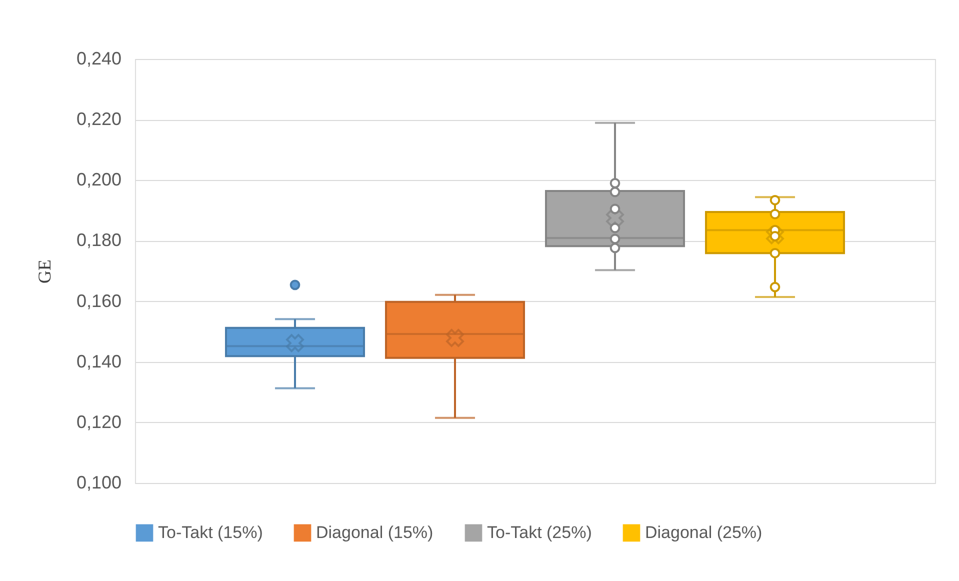  I want to click on legend-label: To-Takt (15%), so click(210, 532).